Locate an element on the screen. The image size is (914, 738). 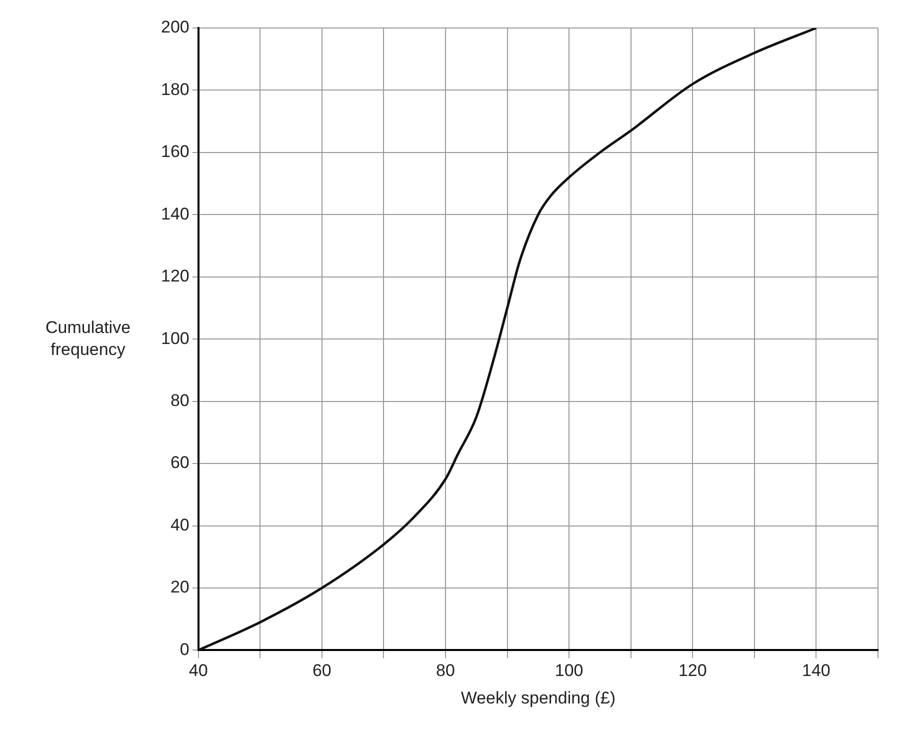
y-tick-label: 40 is located at coordinates (180, 524).